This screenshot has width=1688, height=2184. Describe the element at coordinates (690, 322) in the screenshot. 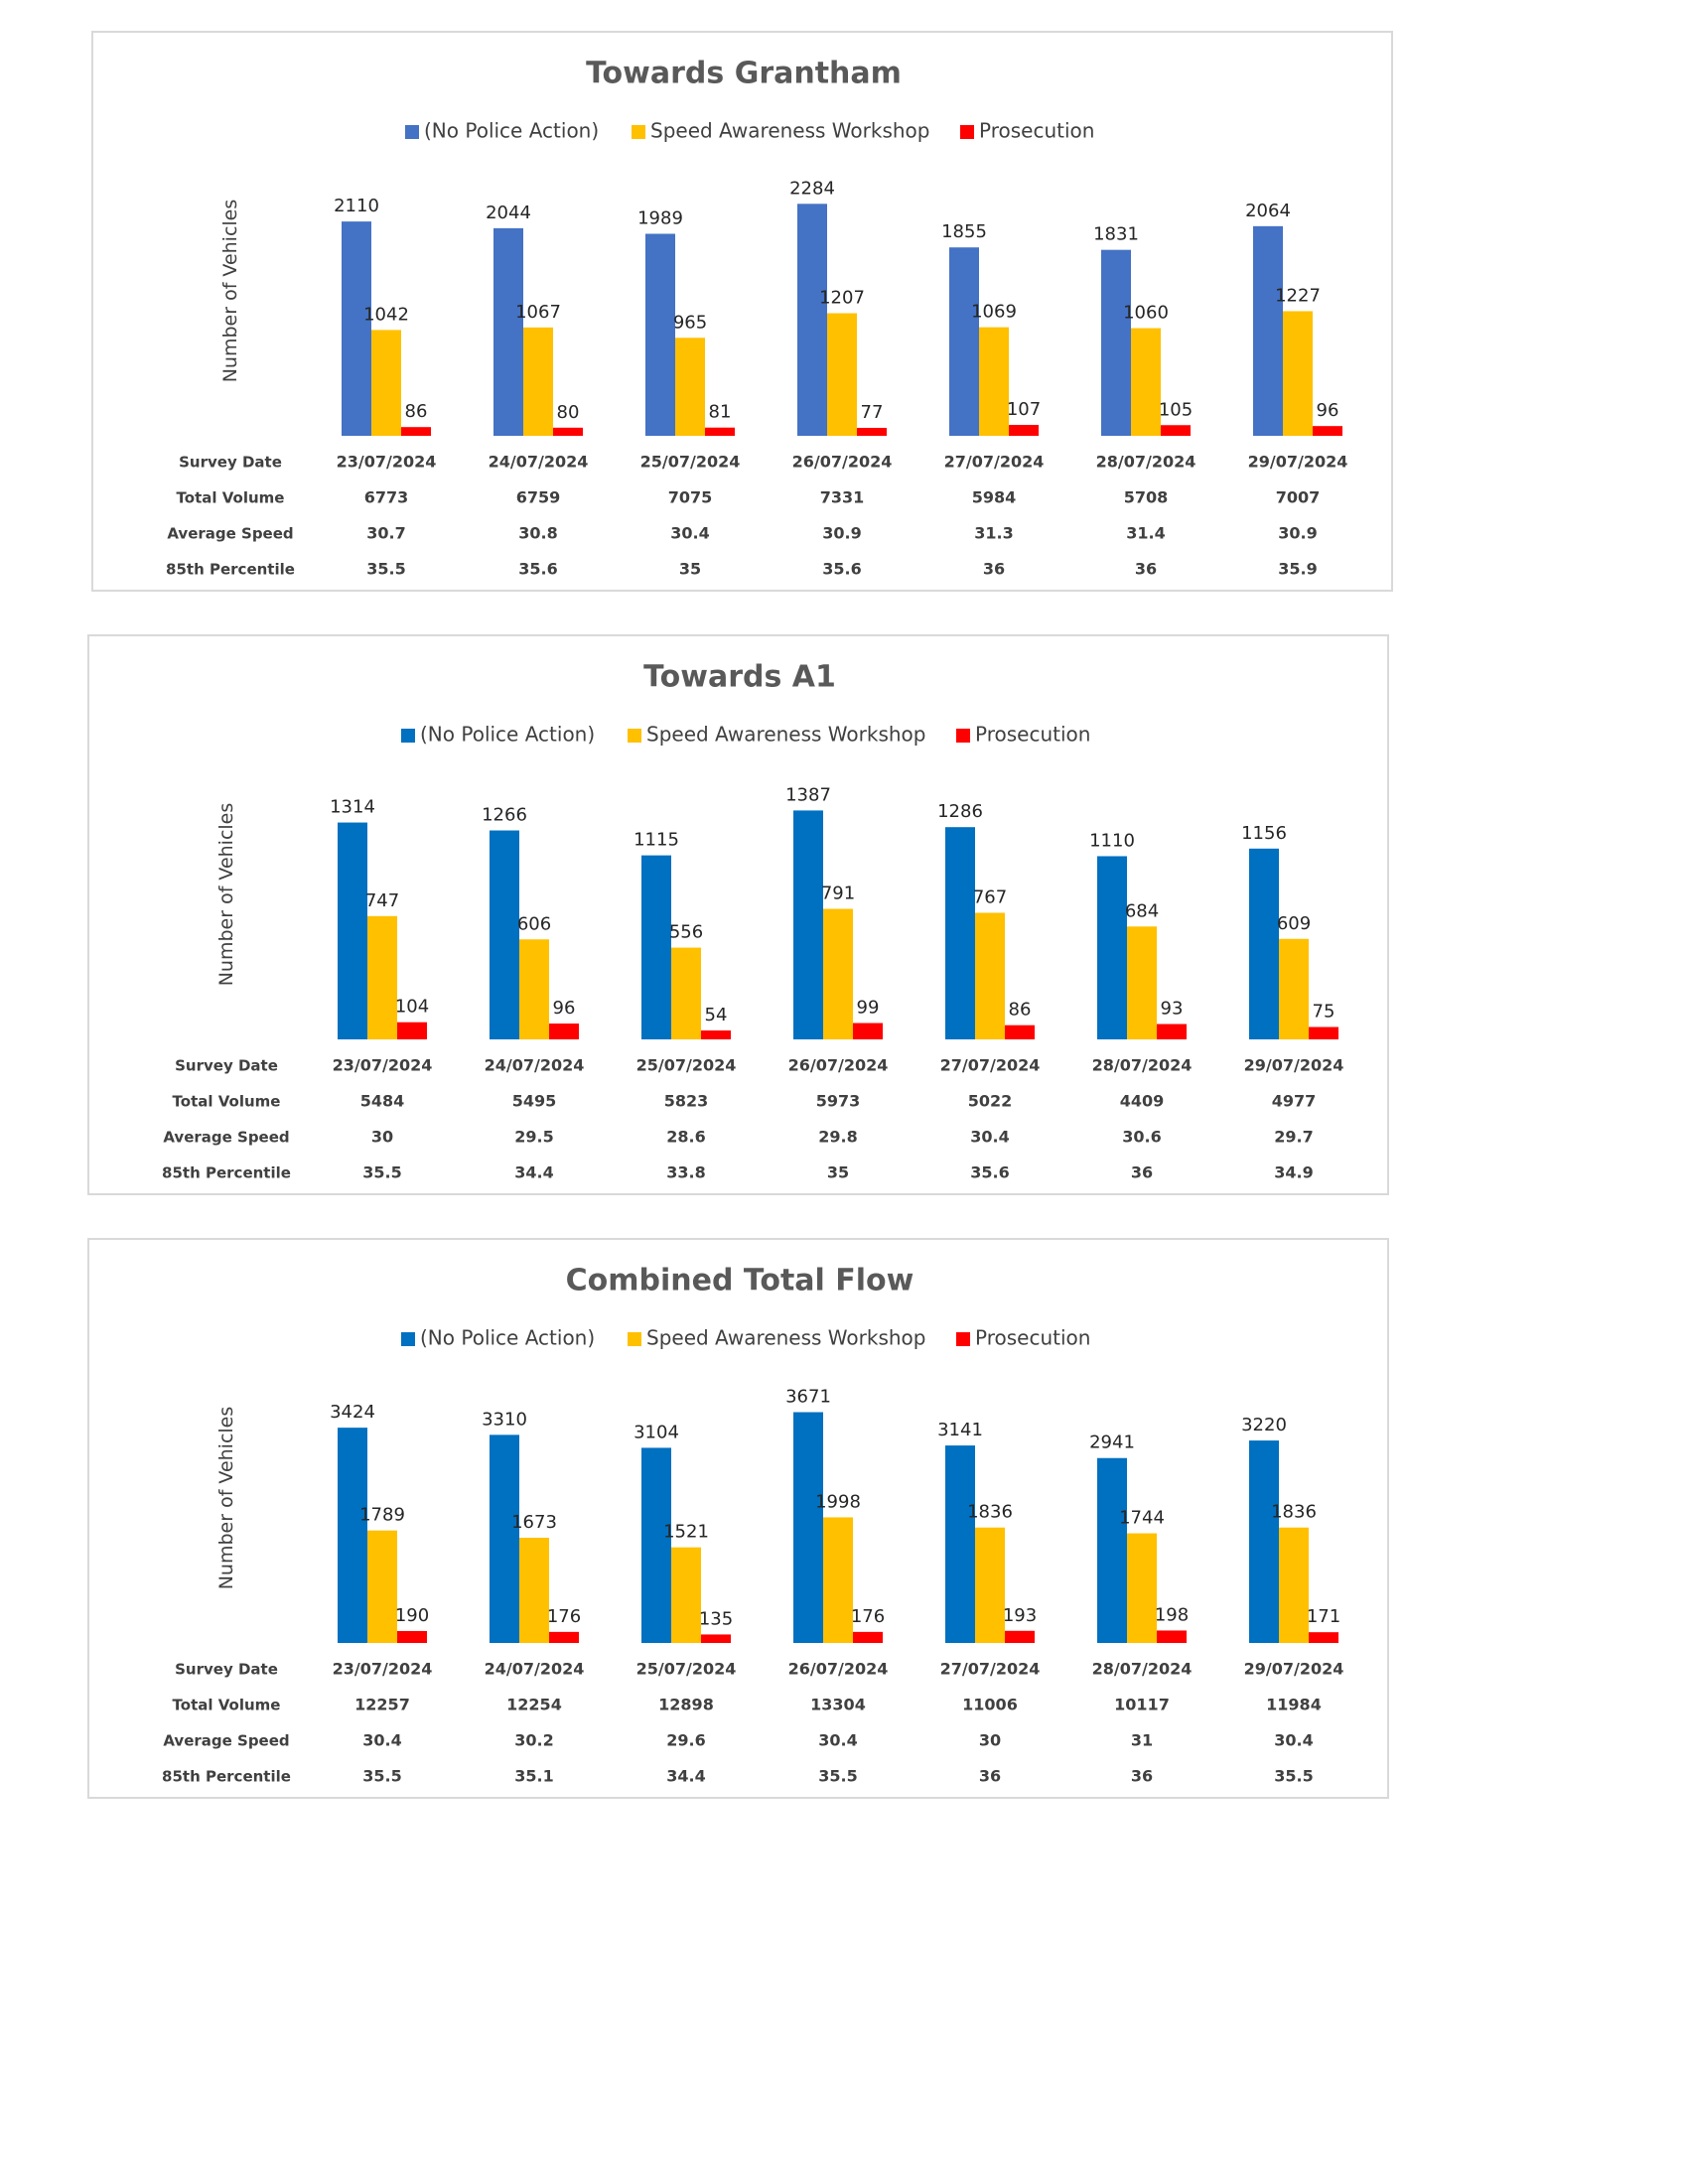

I see `data-label: 965` at that location.